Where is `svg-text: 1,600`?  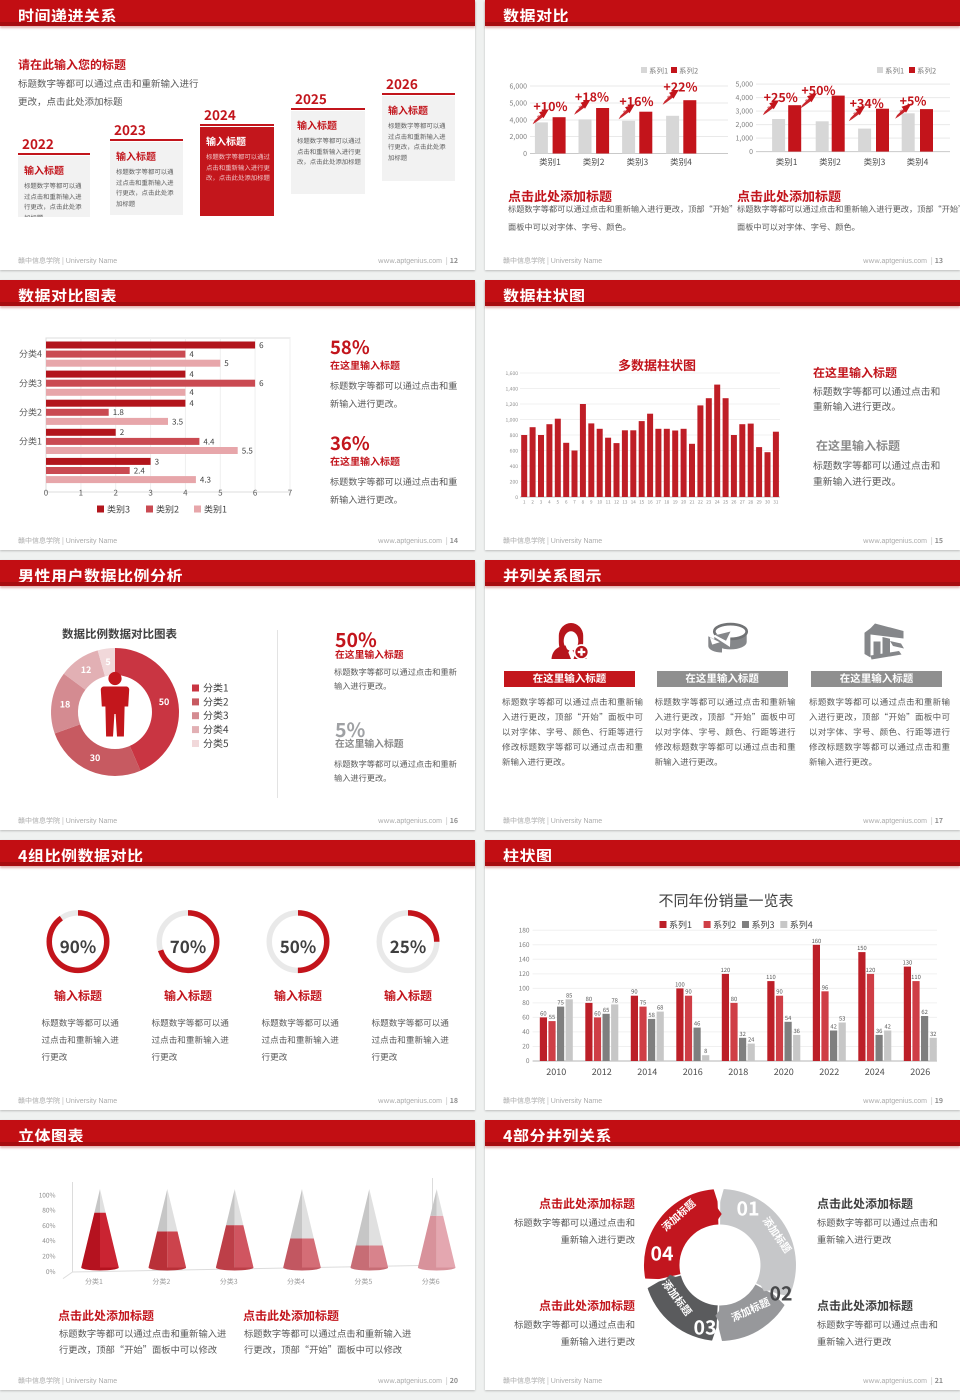 svg-text: 1,600 is located at coordinates (512, 373).